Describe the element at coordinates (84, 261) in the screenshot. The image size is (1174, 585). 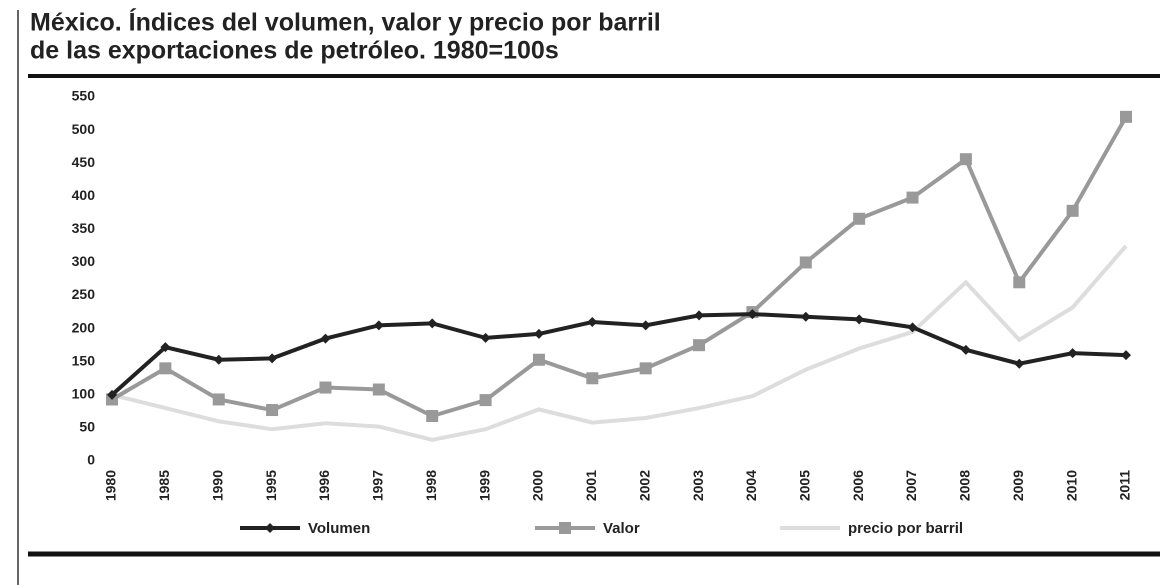
I see `y-tick-label: 300` at that location.